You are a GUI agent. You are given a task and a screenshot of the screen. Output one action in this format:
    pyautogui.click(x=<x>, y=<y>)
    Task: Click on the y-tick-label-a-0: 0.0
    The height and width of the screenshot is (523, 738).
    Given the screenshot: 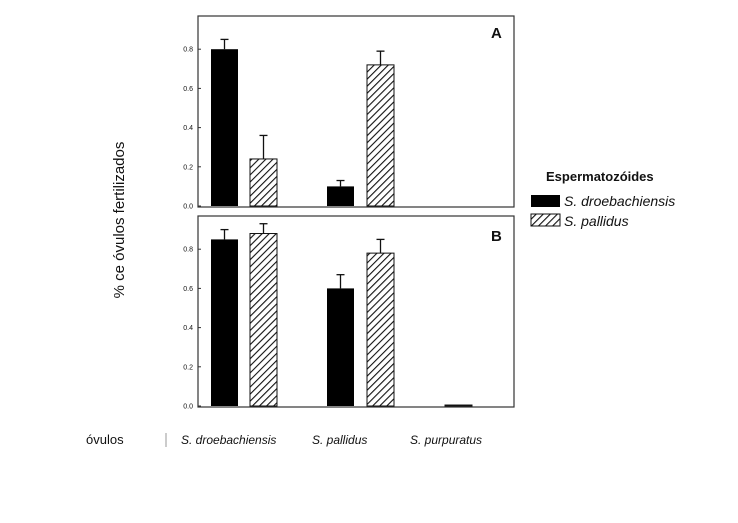 What is the action you would take?
    pyautogui.click(x=188, y=207)
    